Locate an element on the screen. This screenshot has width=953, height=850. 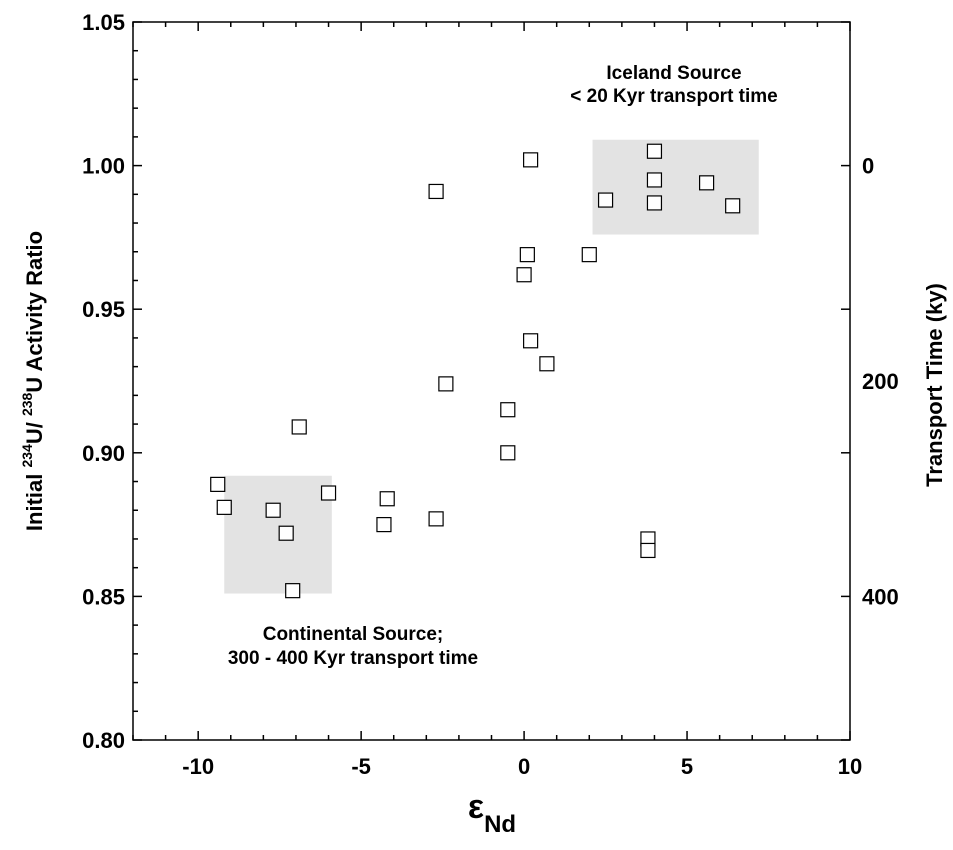
y-axis-title-mid: U/ is located at coordinates (34, 430).